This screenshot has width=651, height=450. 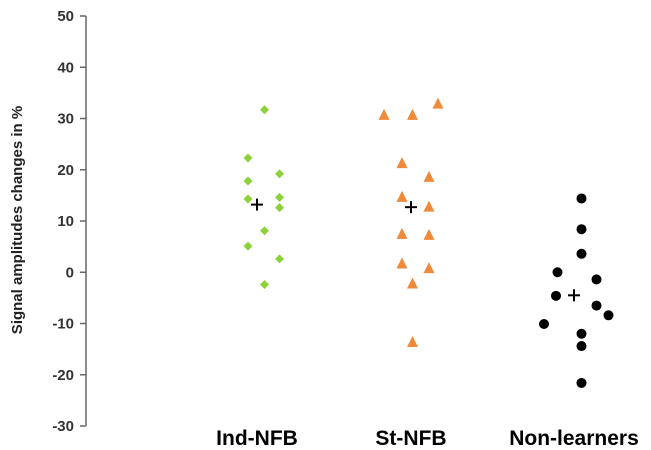 What do you see at coordinates (65, 119) in the screenshot?
I see `y-tick-label: 30` at bounding box center [65, 119].